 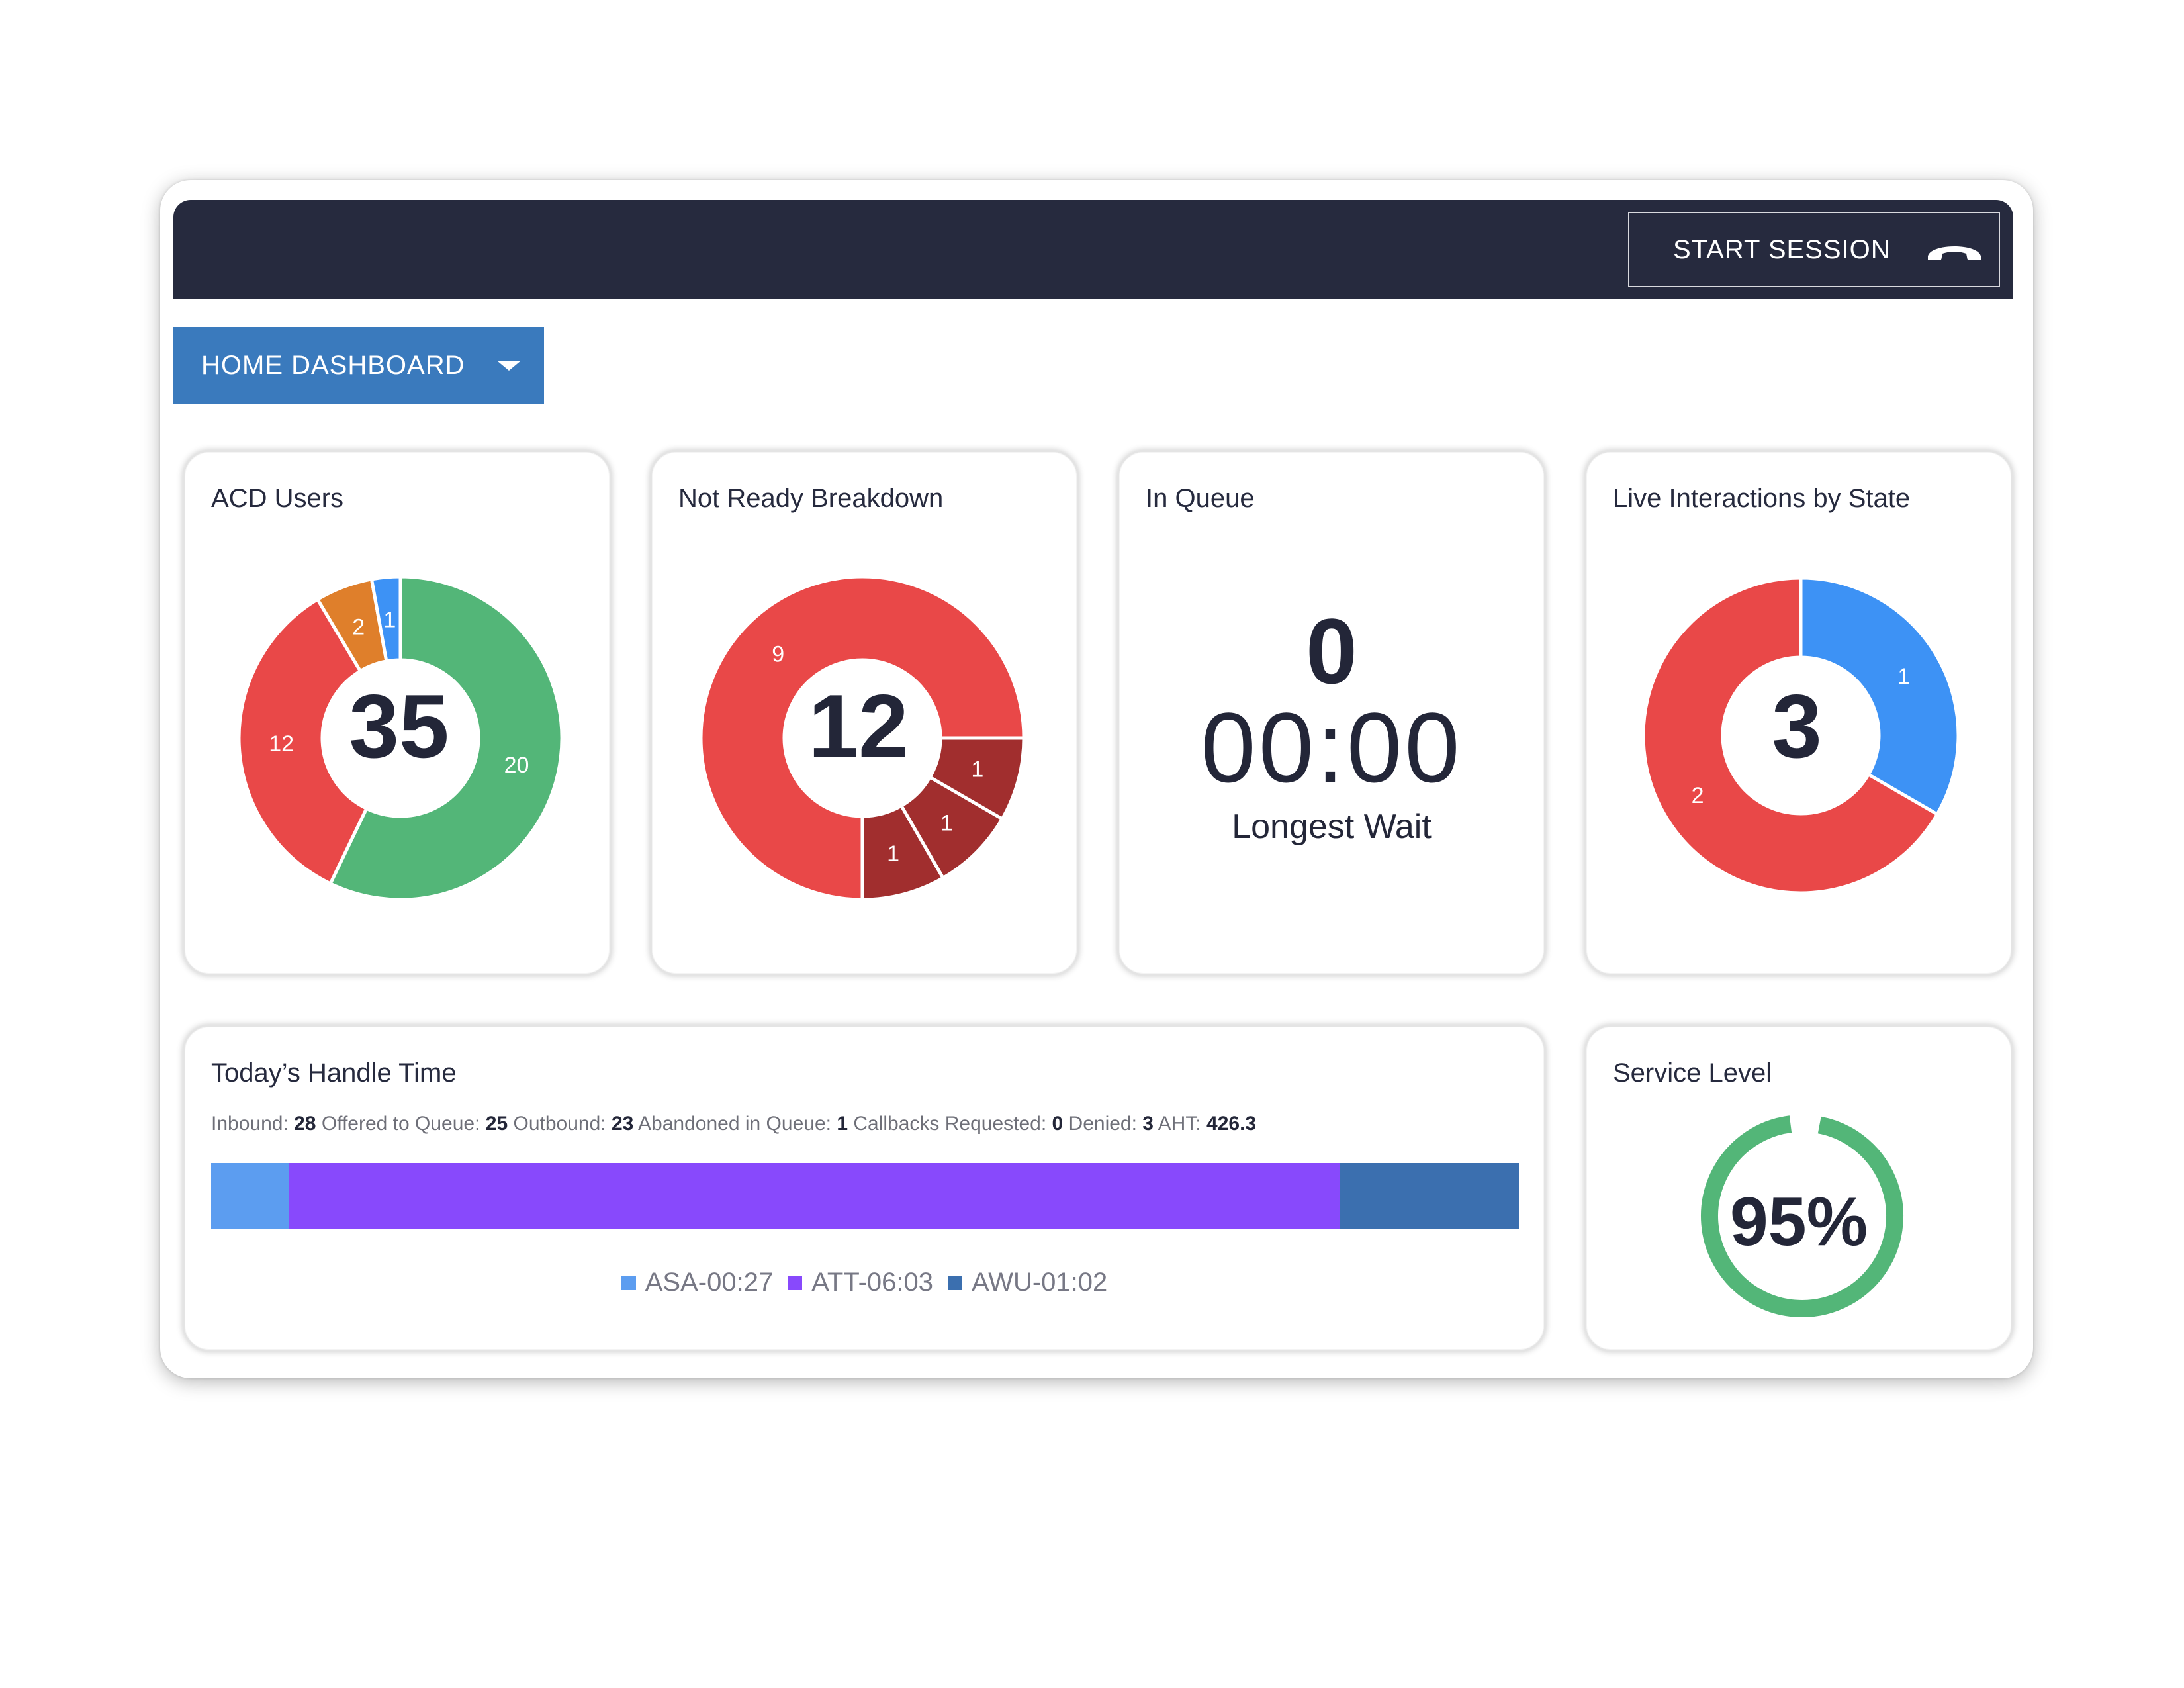 What do you see at coordinates (709, 1282) in the screenshot?
I see `legend-label: ASA-00:27` at bounding box center [709, 1282].